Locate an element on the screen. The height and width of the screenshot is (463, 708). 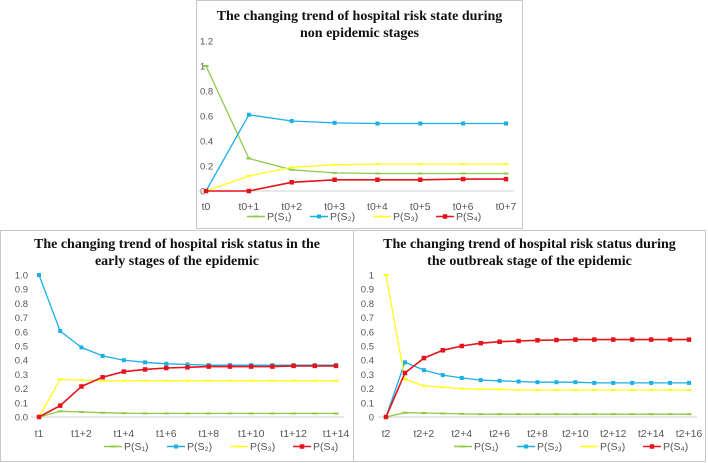
y-tick-label: 0.3 is located at coordinates (21, 375).